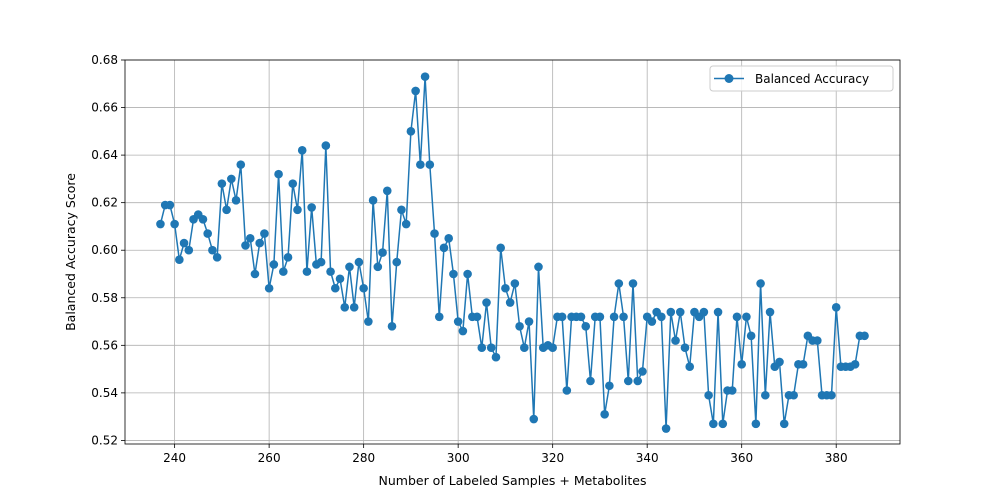  What do you see at coordinates (104, 298) in the screenshot?
I see `y-tick-label: 0.58` at bounding box center [104, 298].